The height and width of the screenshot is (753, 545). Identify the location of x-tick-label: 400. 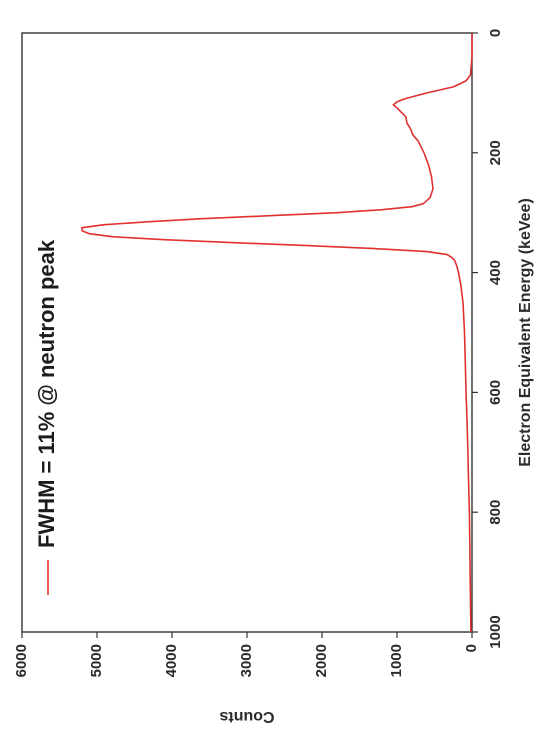
(495, 272).